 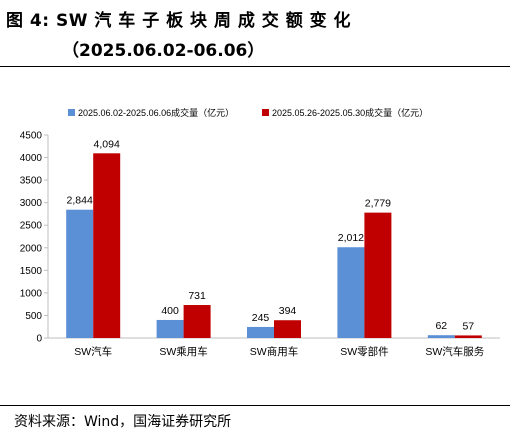 I want to click on top-divider, so click(x=255, y=66).